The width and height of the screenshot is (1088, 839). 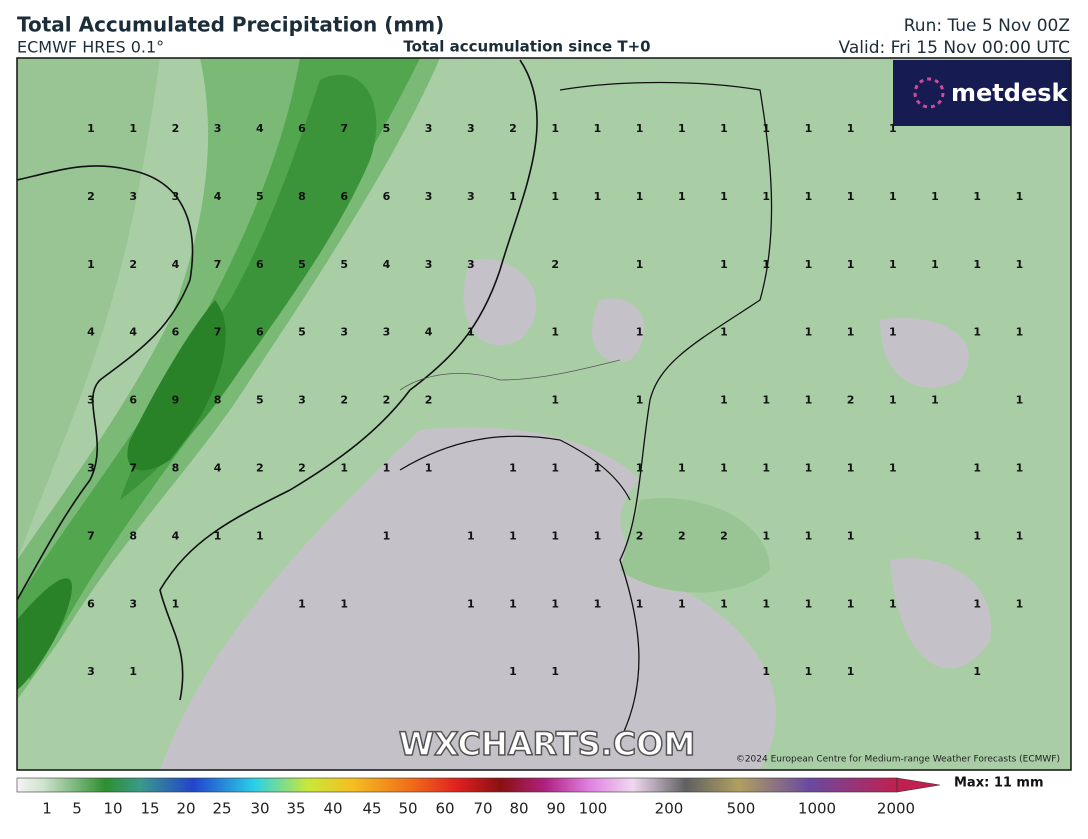 What do you see at coordinates (457, 785) in the screenshot?
I see `colorbar` at bounding box center [457, 785].